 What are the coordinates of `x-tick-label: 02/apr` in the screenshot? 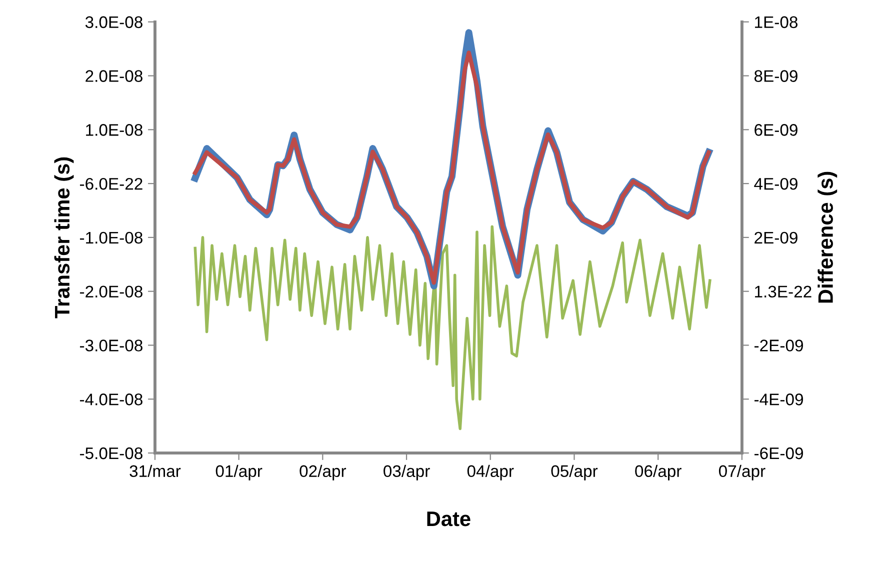 It's located at (323, 472).